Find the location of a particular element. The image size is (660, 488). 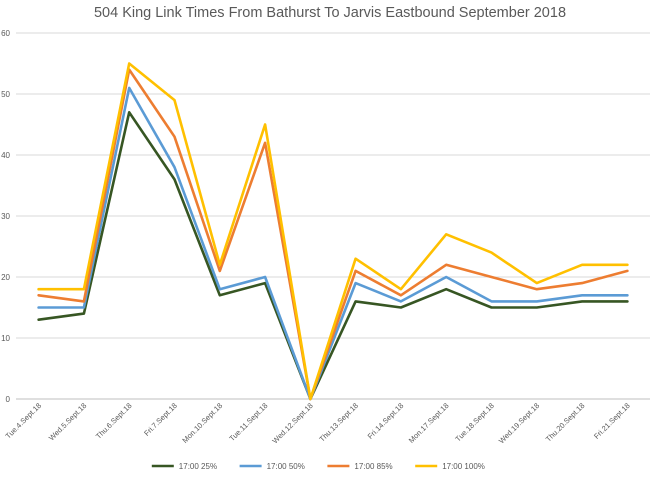

legend-label: 17:00 85% is located at coordinates (373, 466).